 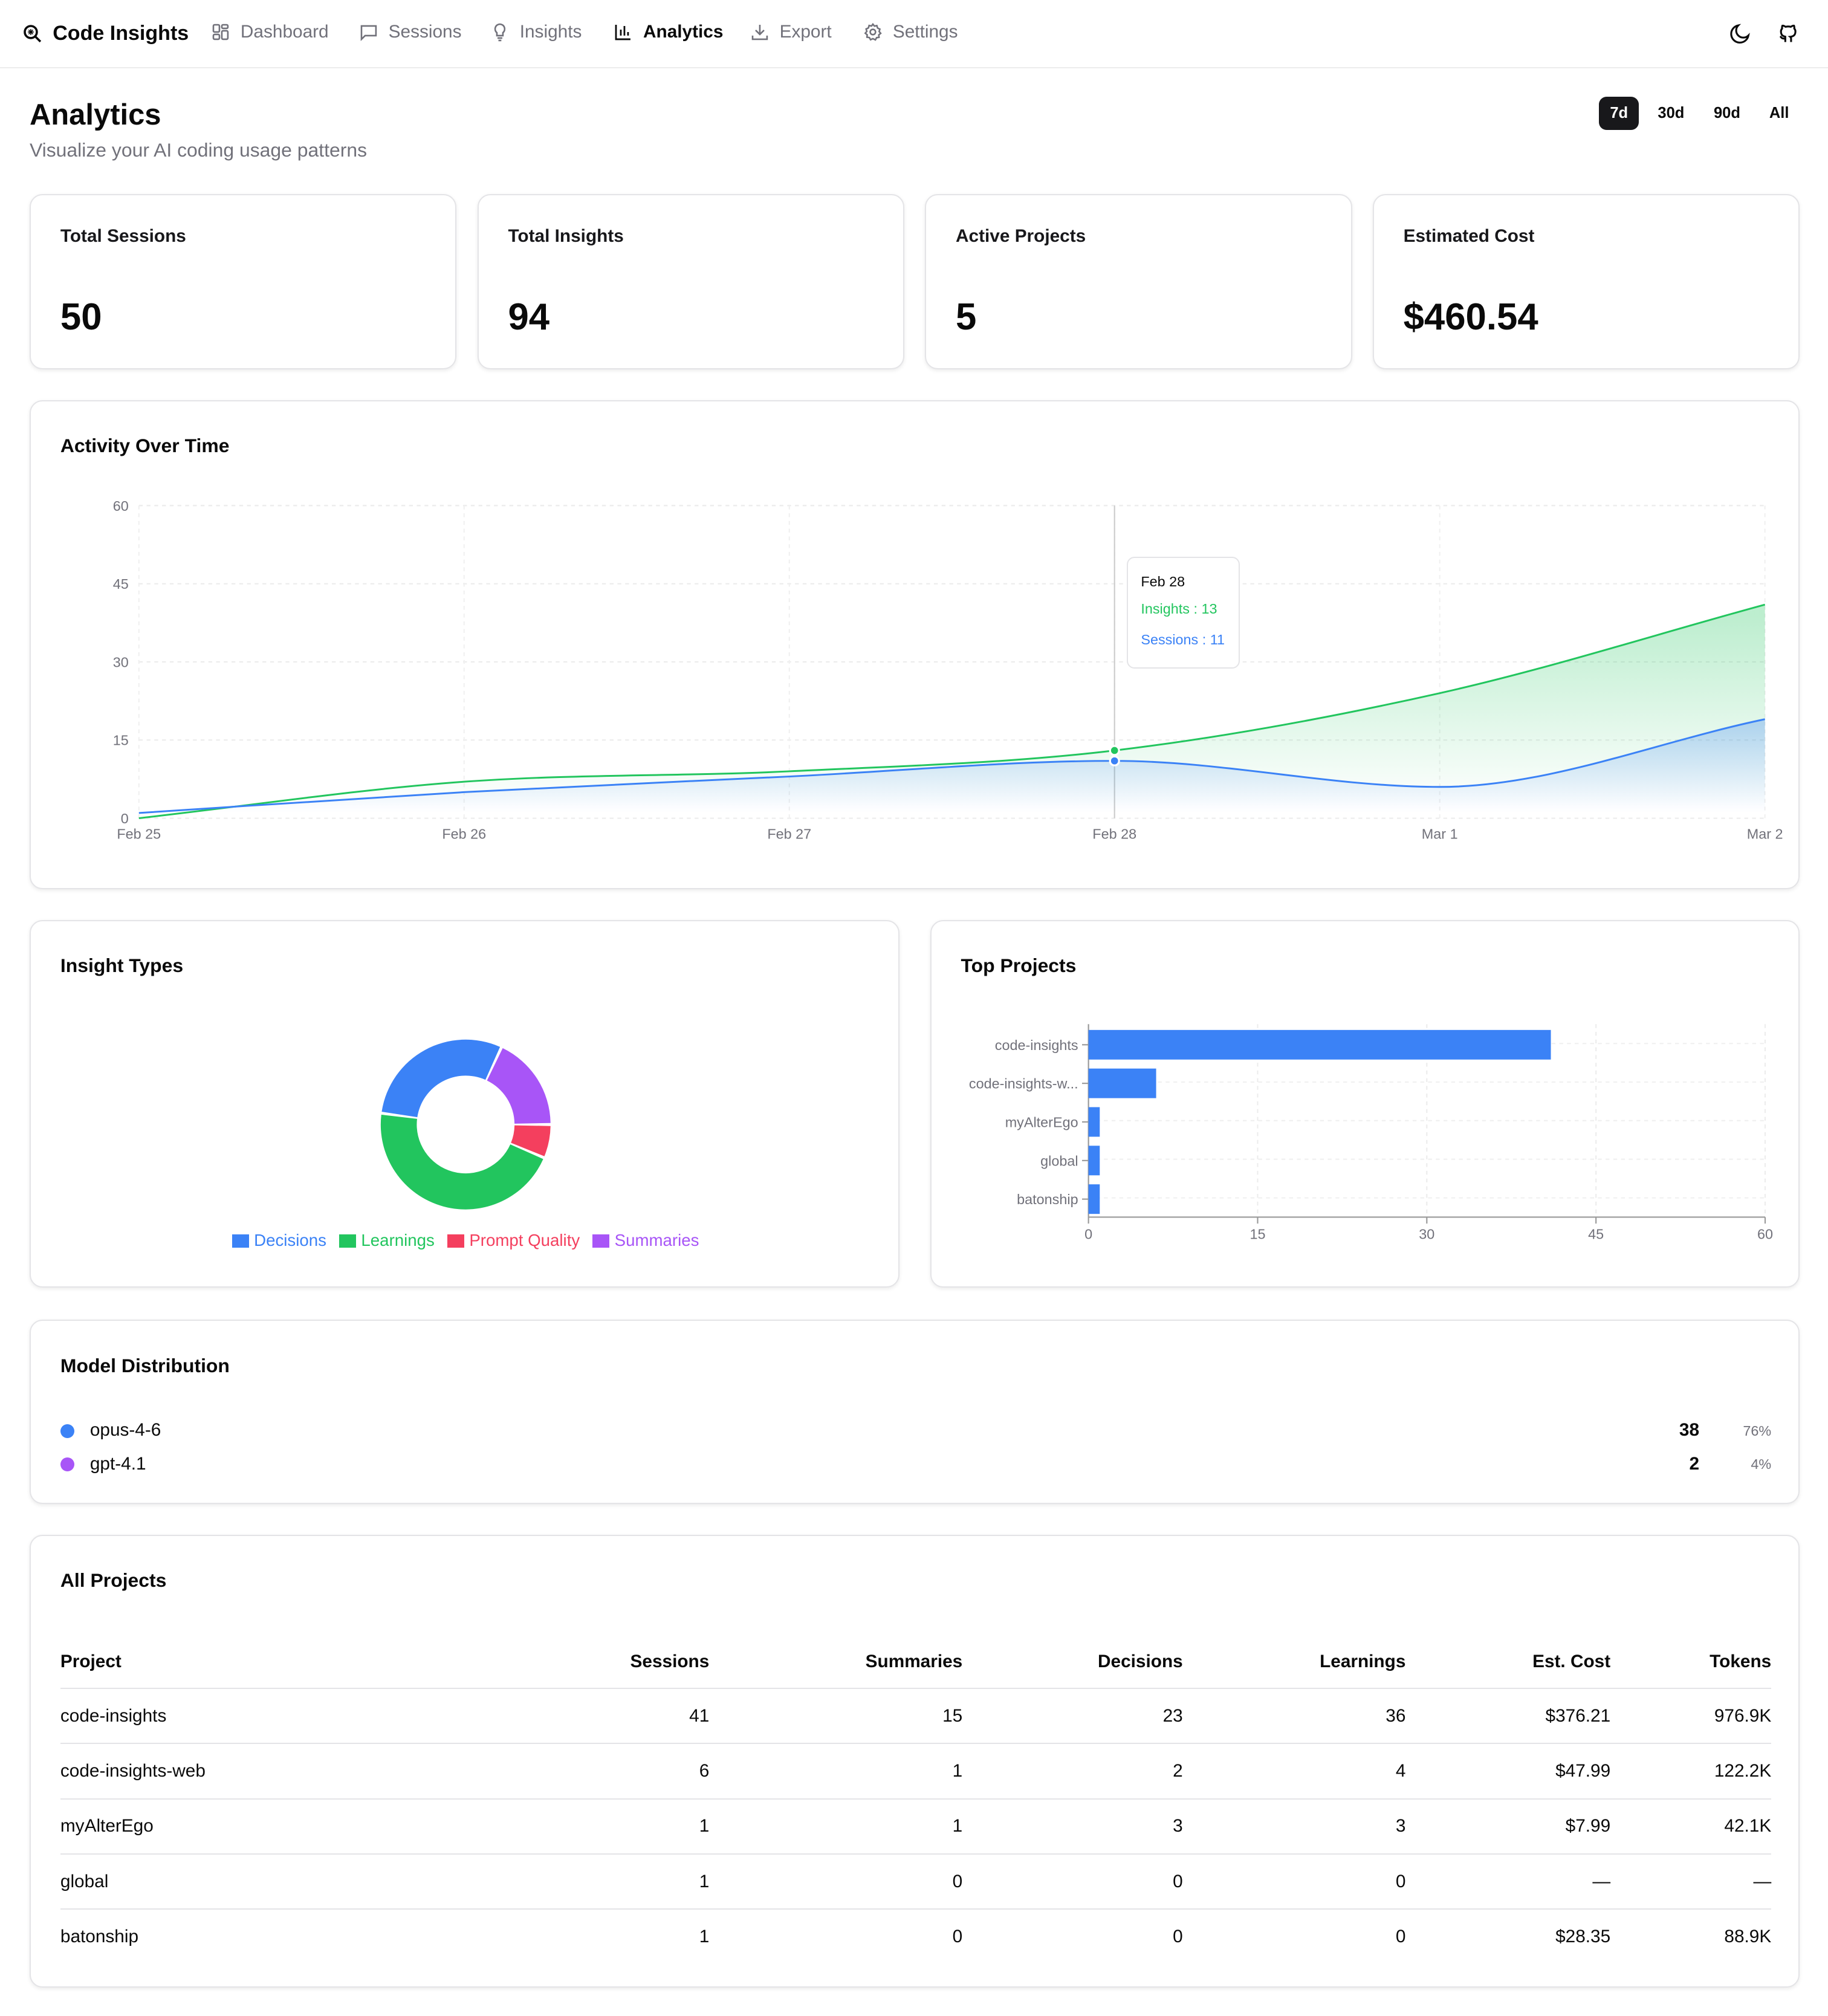 I want to click on donut-slice-prompt-quality, so click(x=531, y=1140).